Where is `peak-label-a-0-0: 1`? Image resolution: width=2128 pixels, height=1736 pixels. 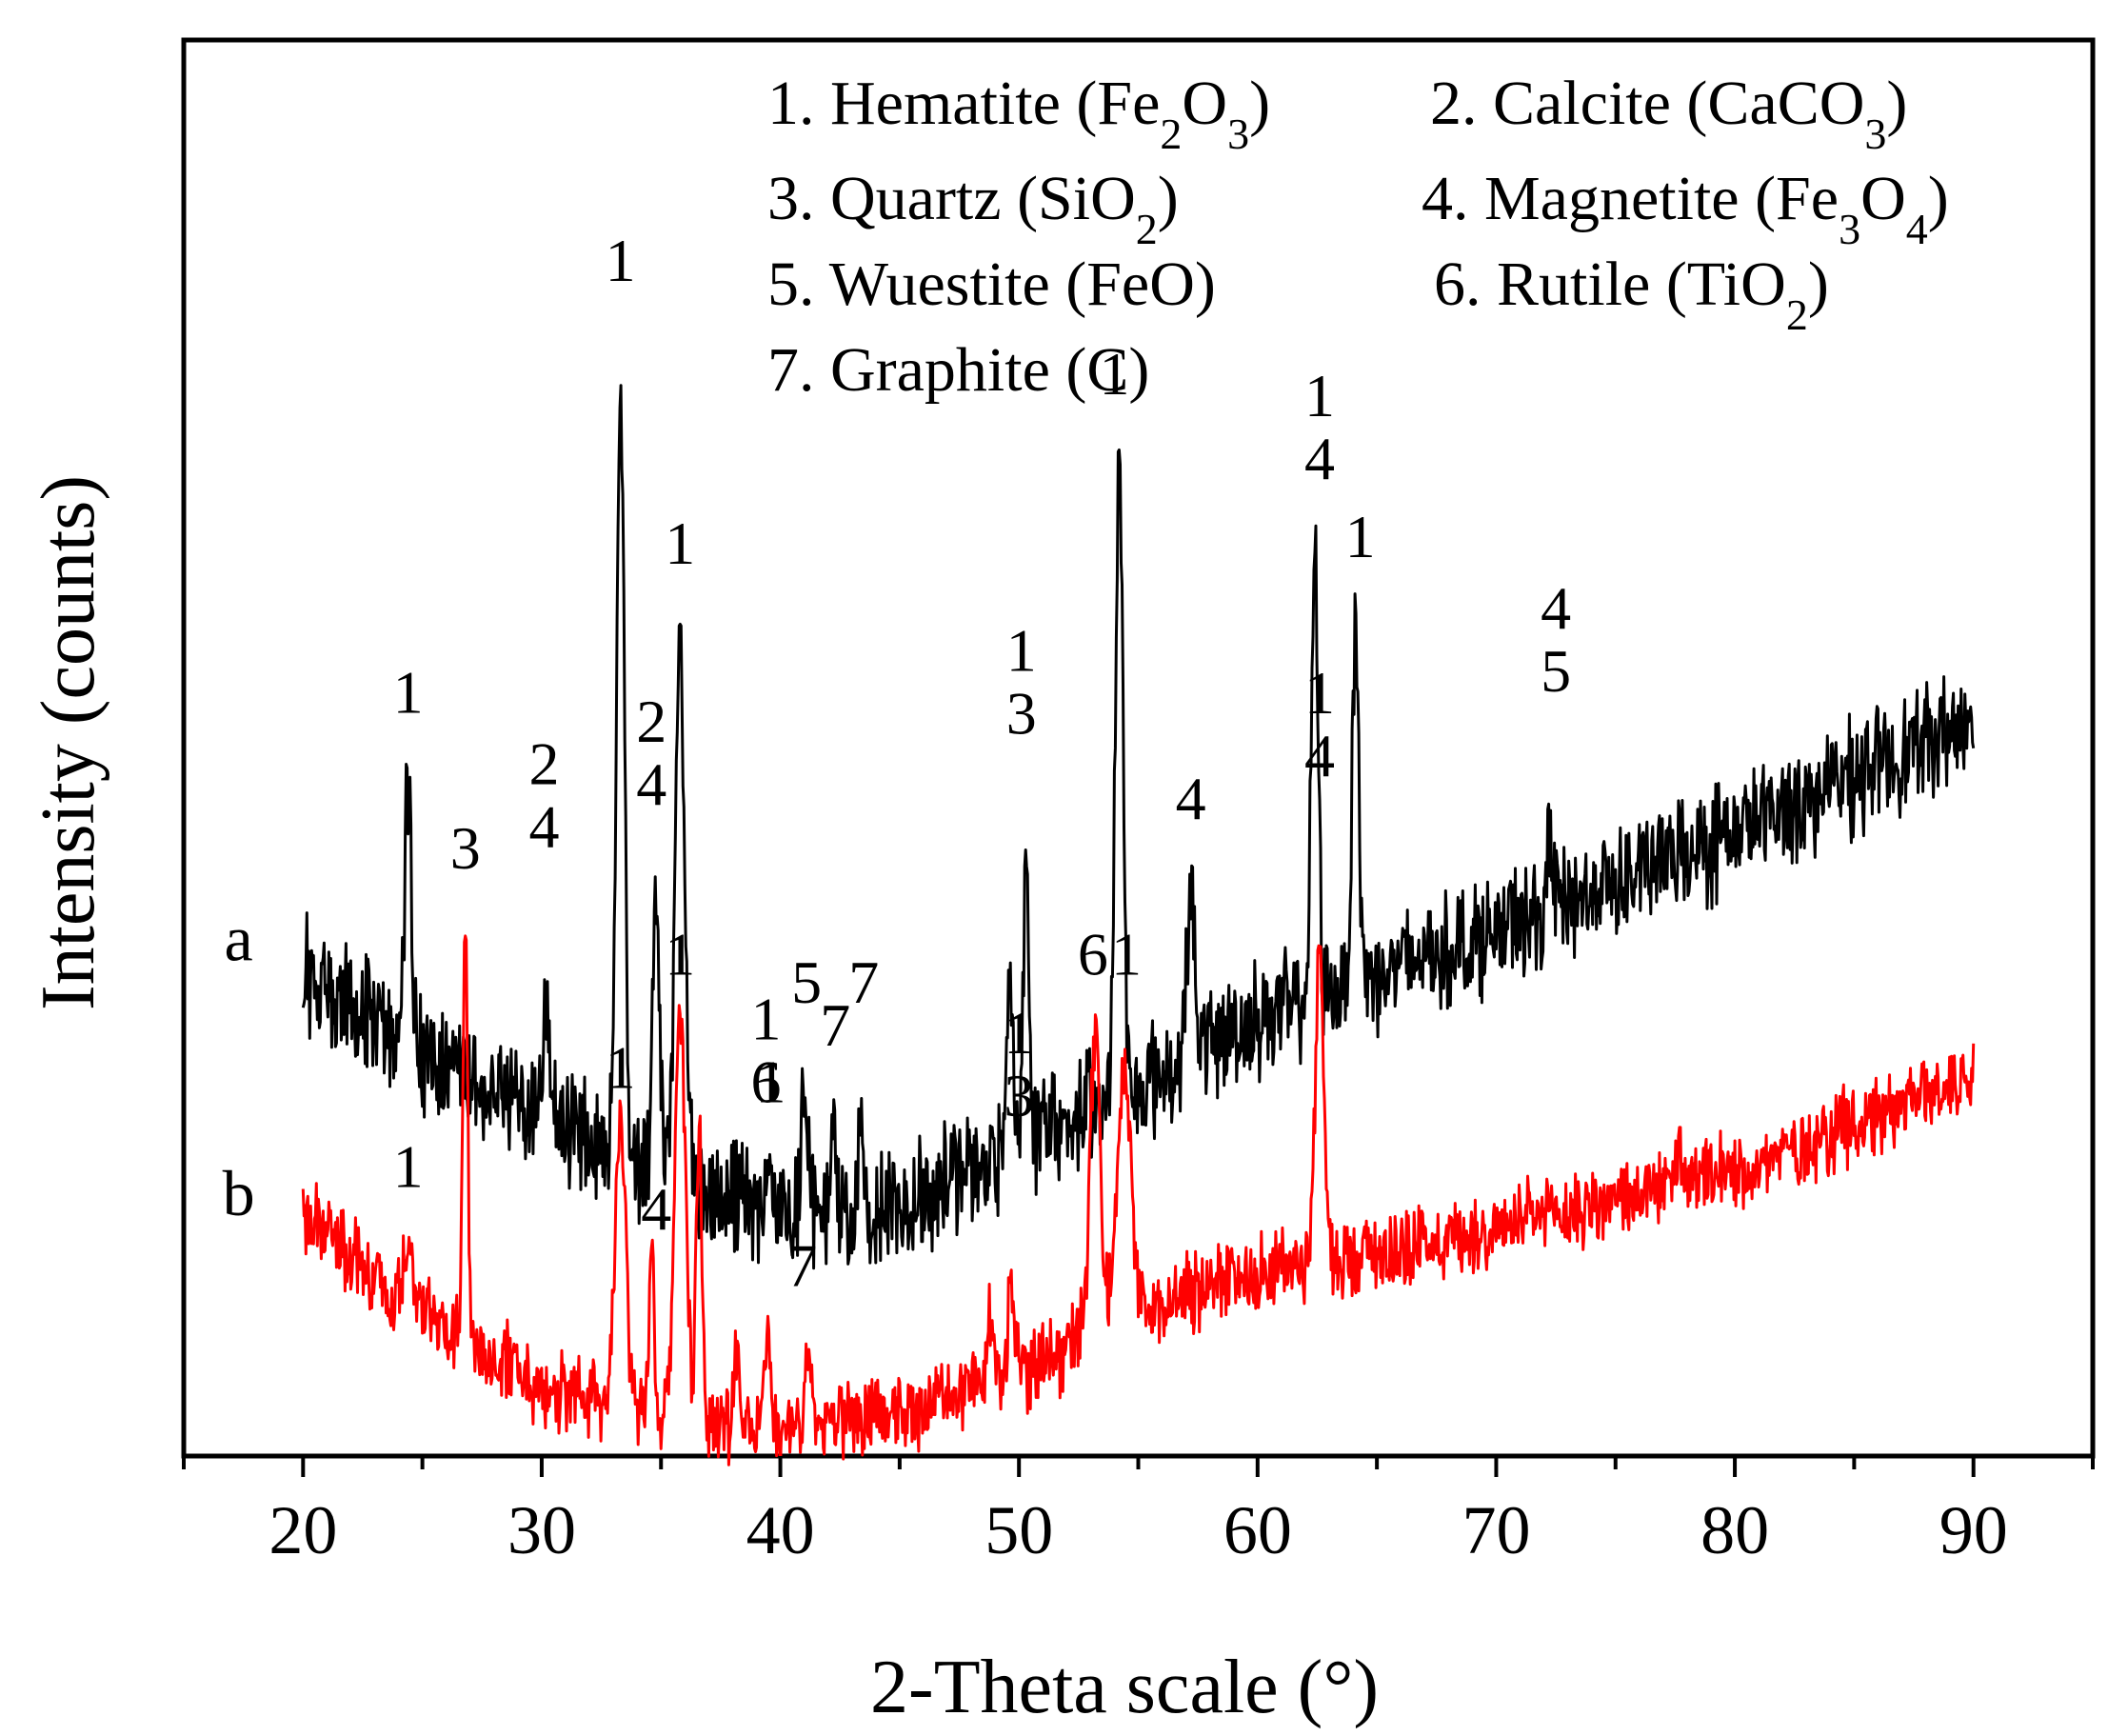
peak-label-a-0-0: 1 is located at coordinates (408, 692).